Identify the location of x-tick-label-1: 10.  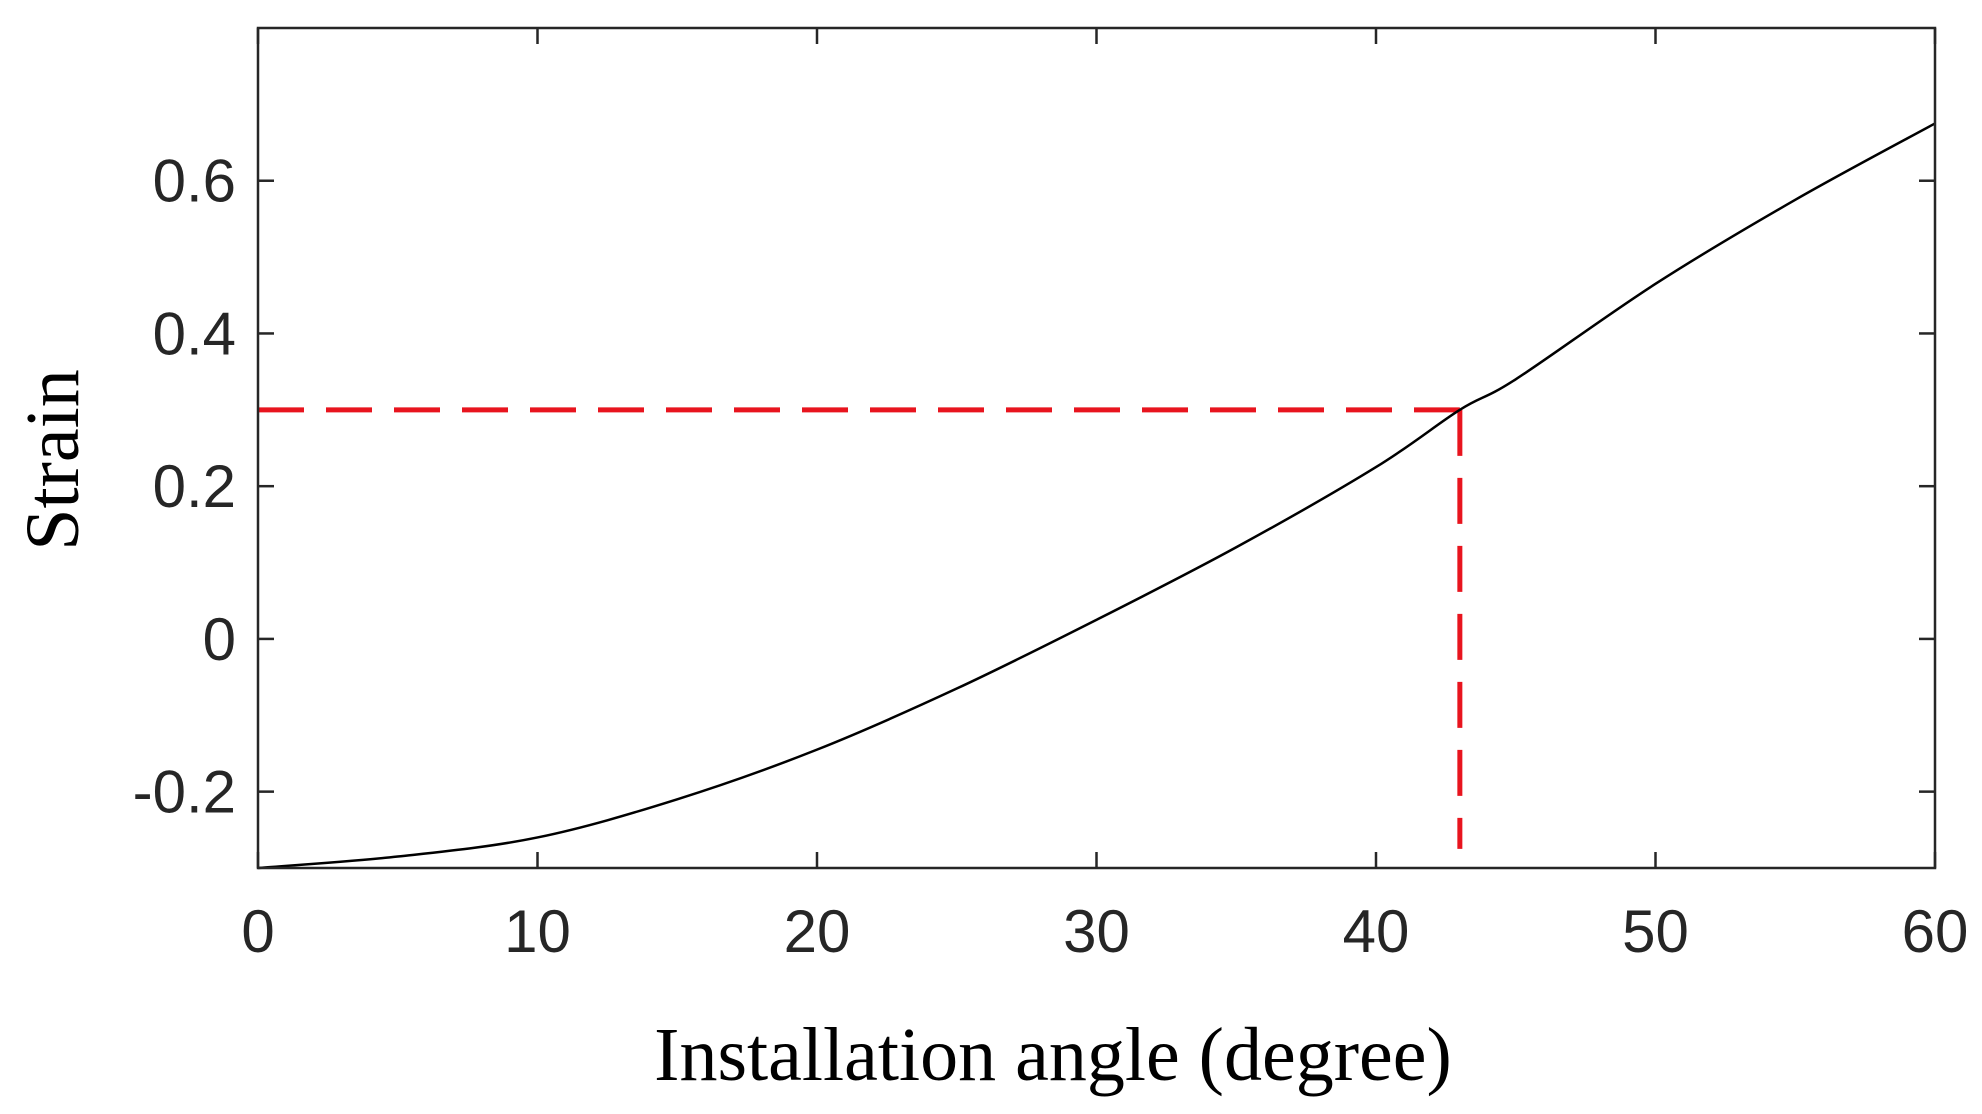
(537, 931).